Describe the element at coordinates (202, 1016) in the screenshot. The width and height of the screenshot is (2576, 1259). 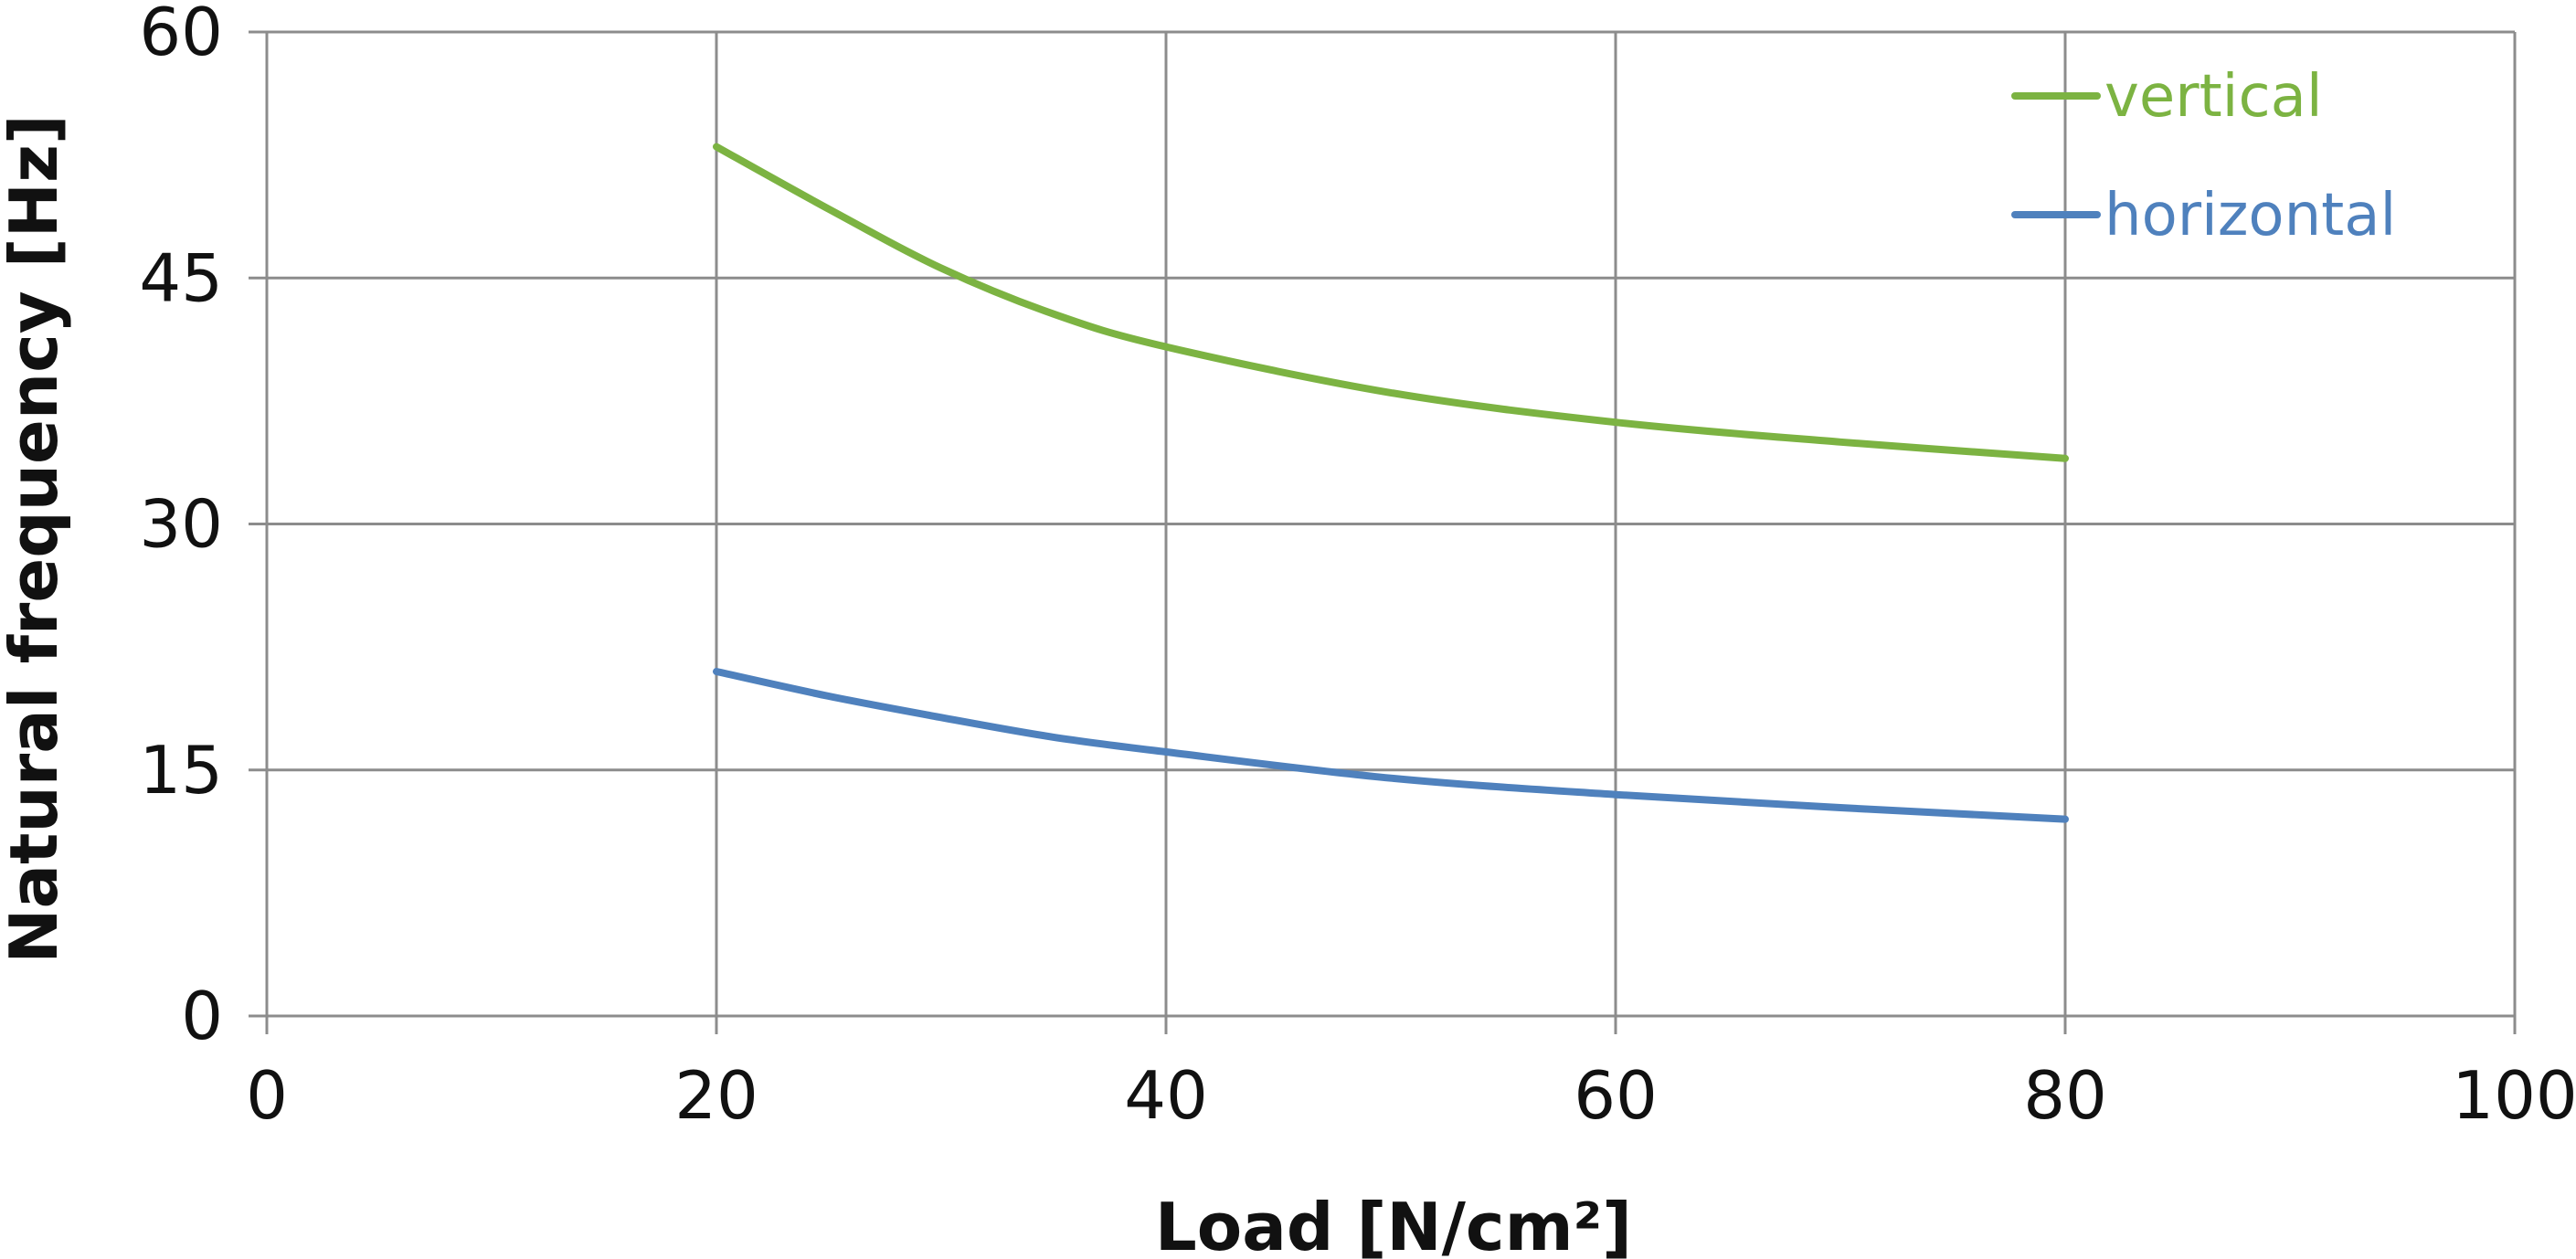
I see `y-tick-label: 0` at that location.